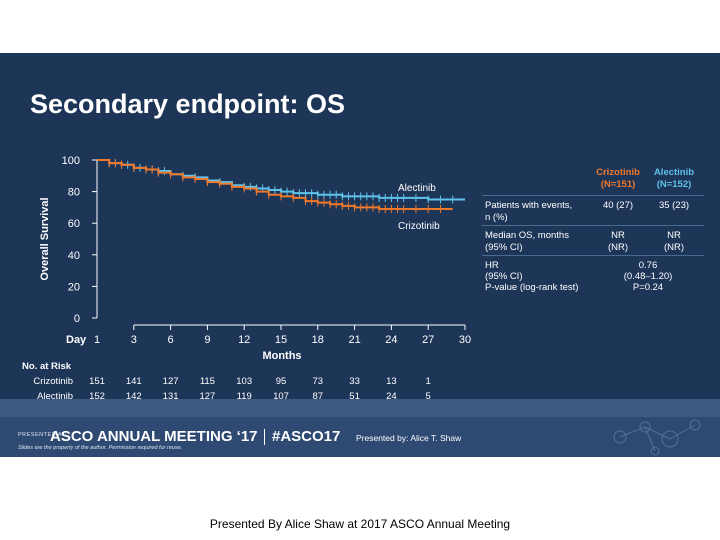  What do you see at coordinates (207, 396) in the screenshot?
I see `risk-value-alectinib: 127` at bounding box center [207, 396].